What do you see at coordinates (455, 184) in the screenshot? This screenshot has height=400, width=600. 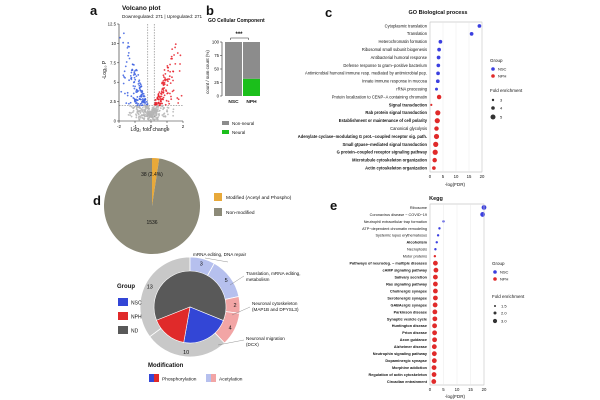 I see `gobp-xlabel: -log(FDR)` at bounding box center [455, 184].